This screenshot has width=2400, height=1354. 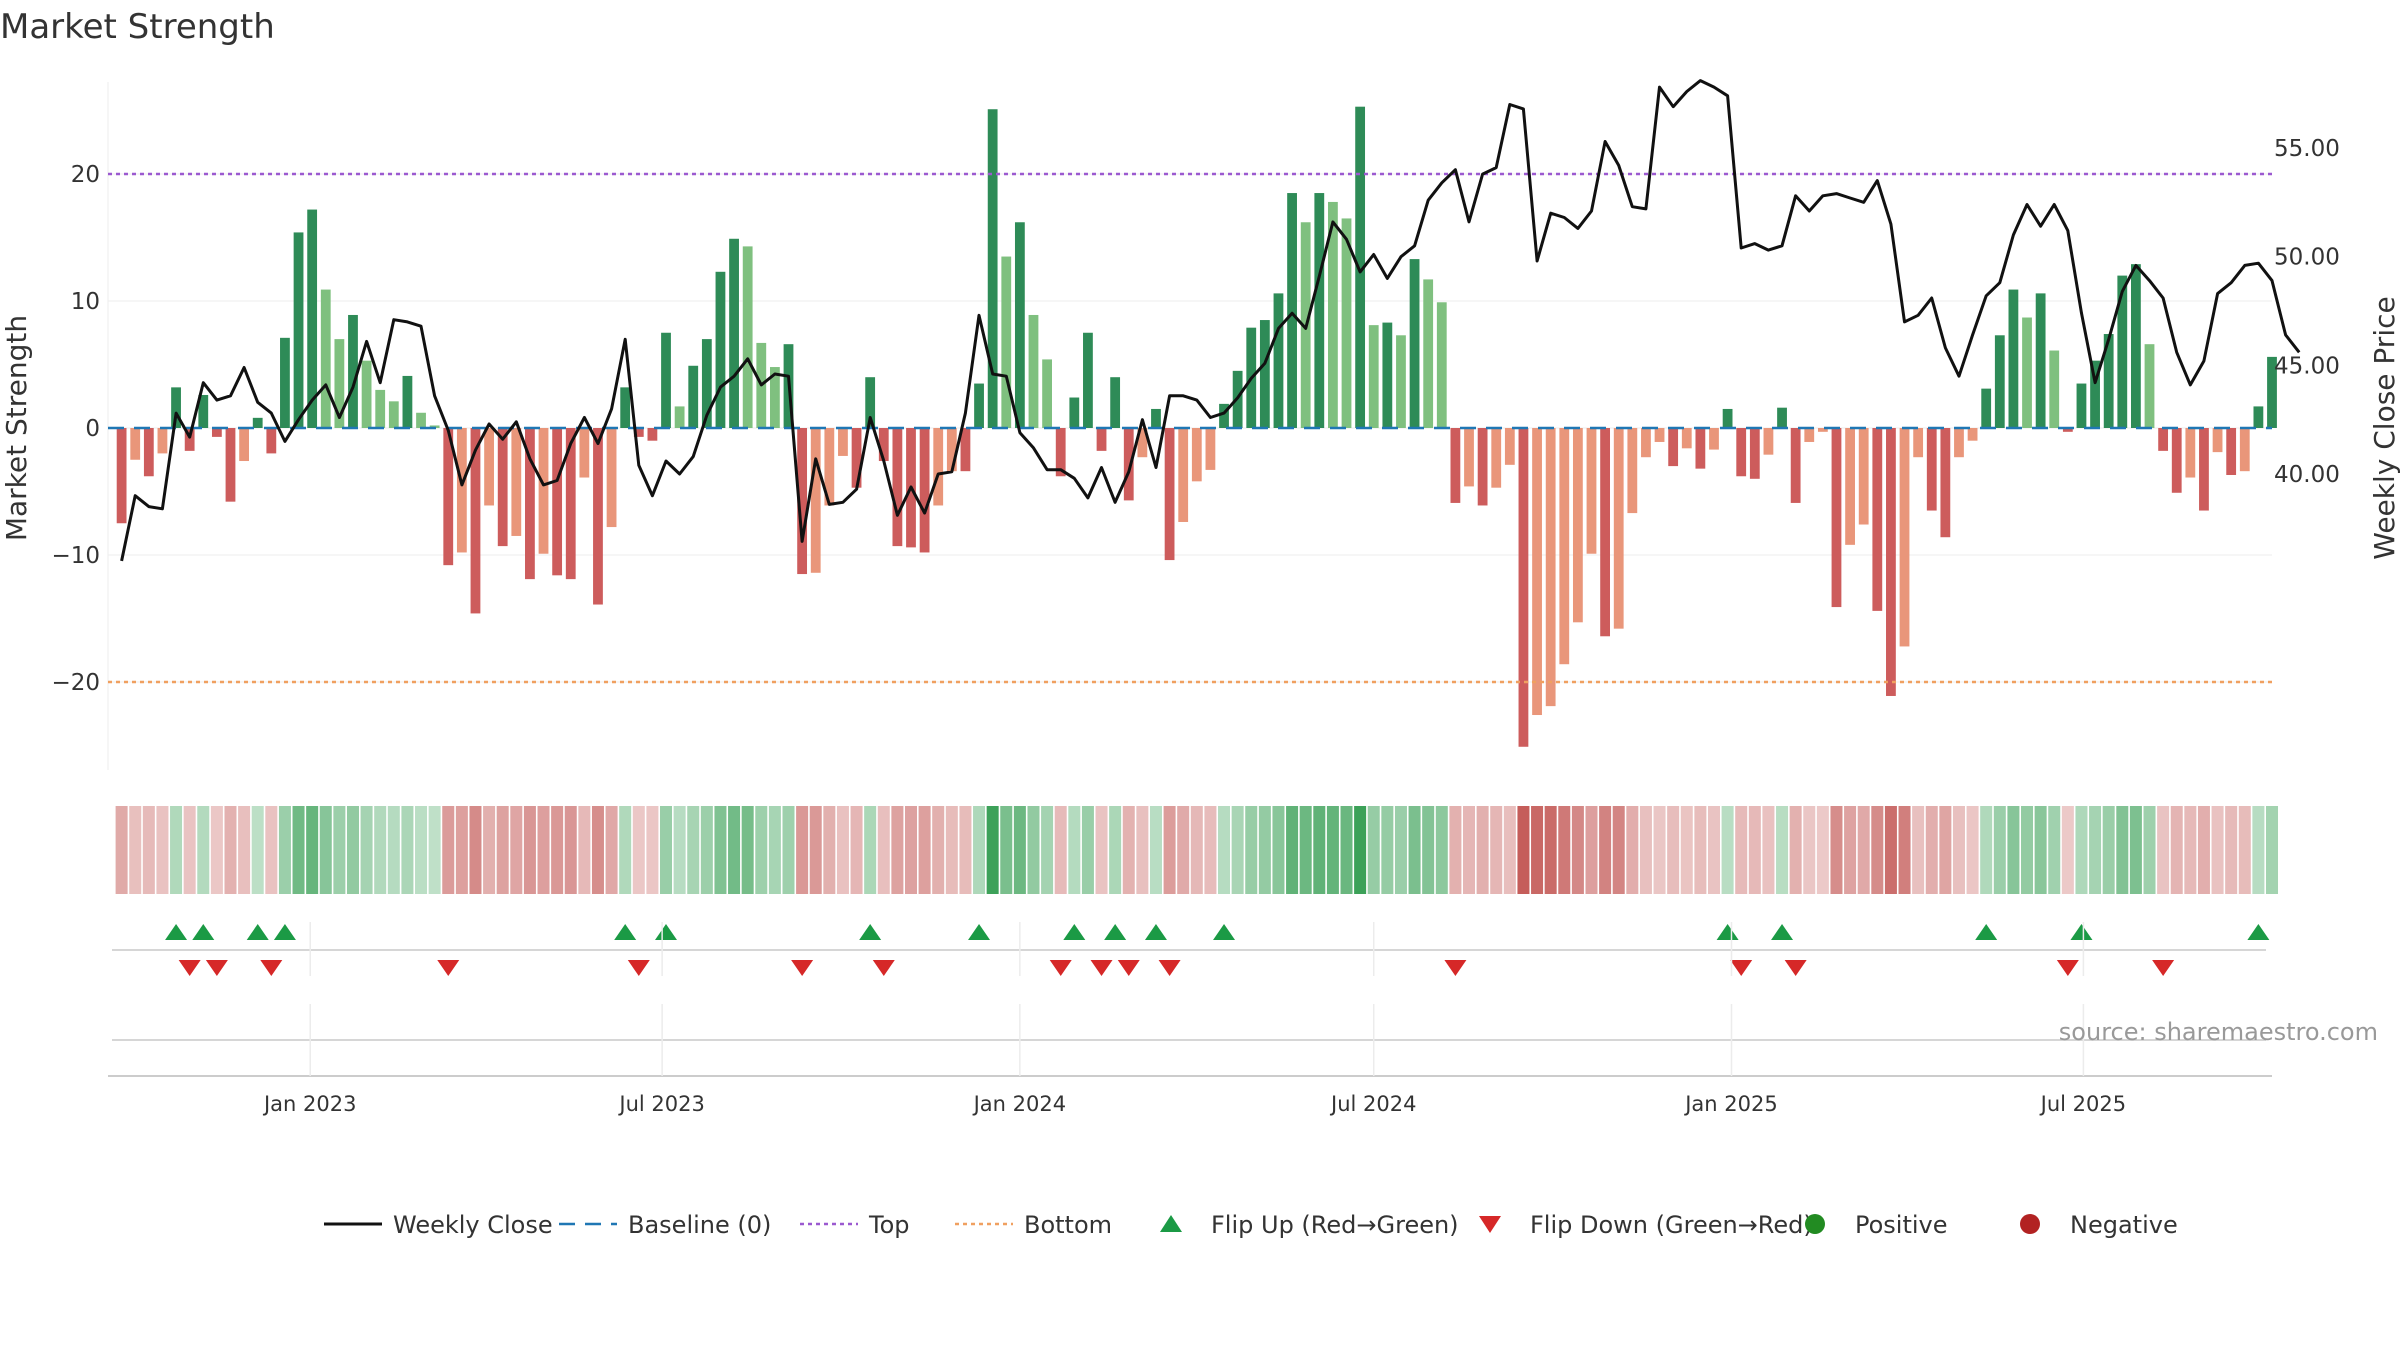 I want to click on left-tick-label: −10, so click(x=75, y=556).